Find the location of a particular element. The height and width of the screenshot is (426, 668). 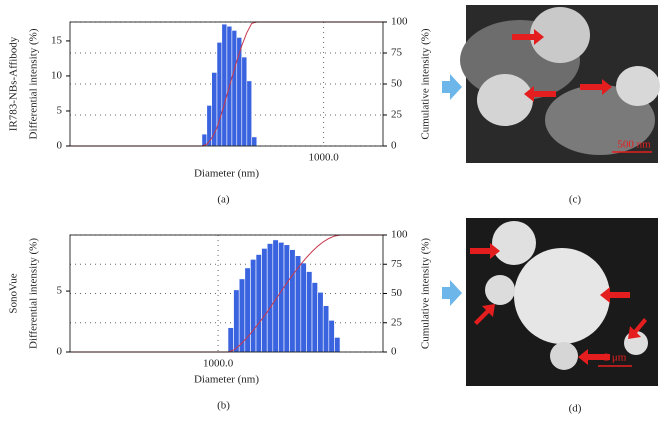

panel-label: (c) is located at coordinates (575, 200).